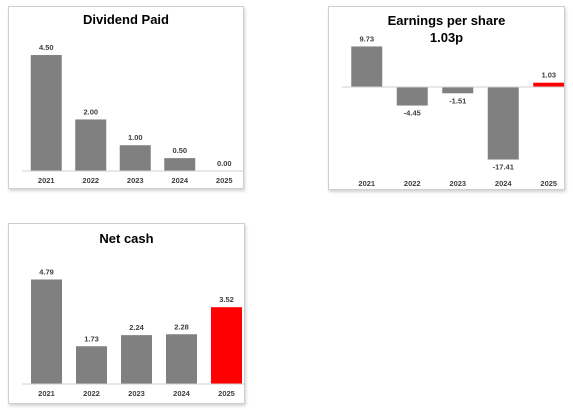 The height and width of the screenshot is (410, 573). I want to click on data-label-2021: 4.79, so click(46, 271).